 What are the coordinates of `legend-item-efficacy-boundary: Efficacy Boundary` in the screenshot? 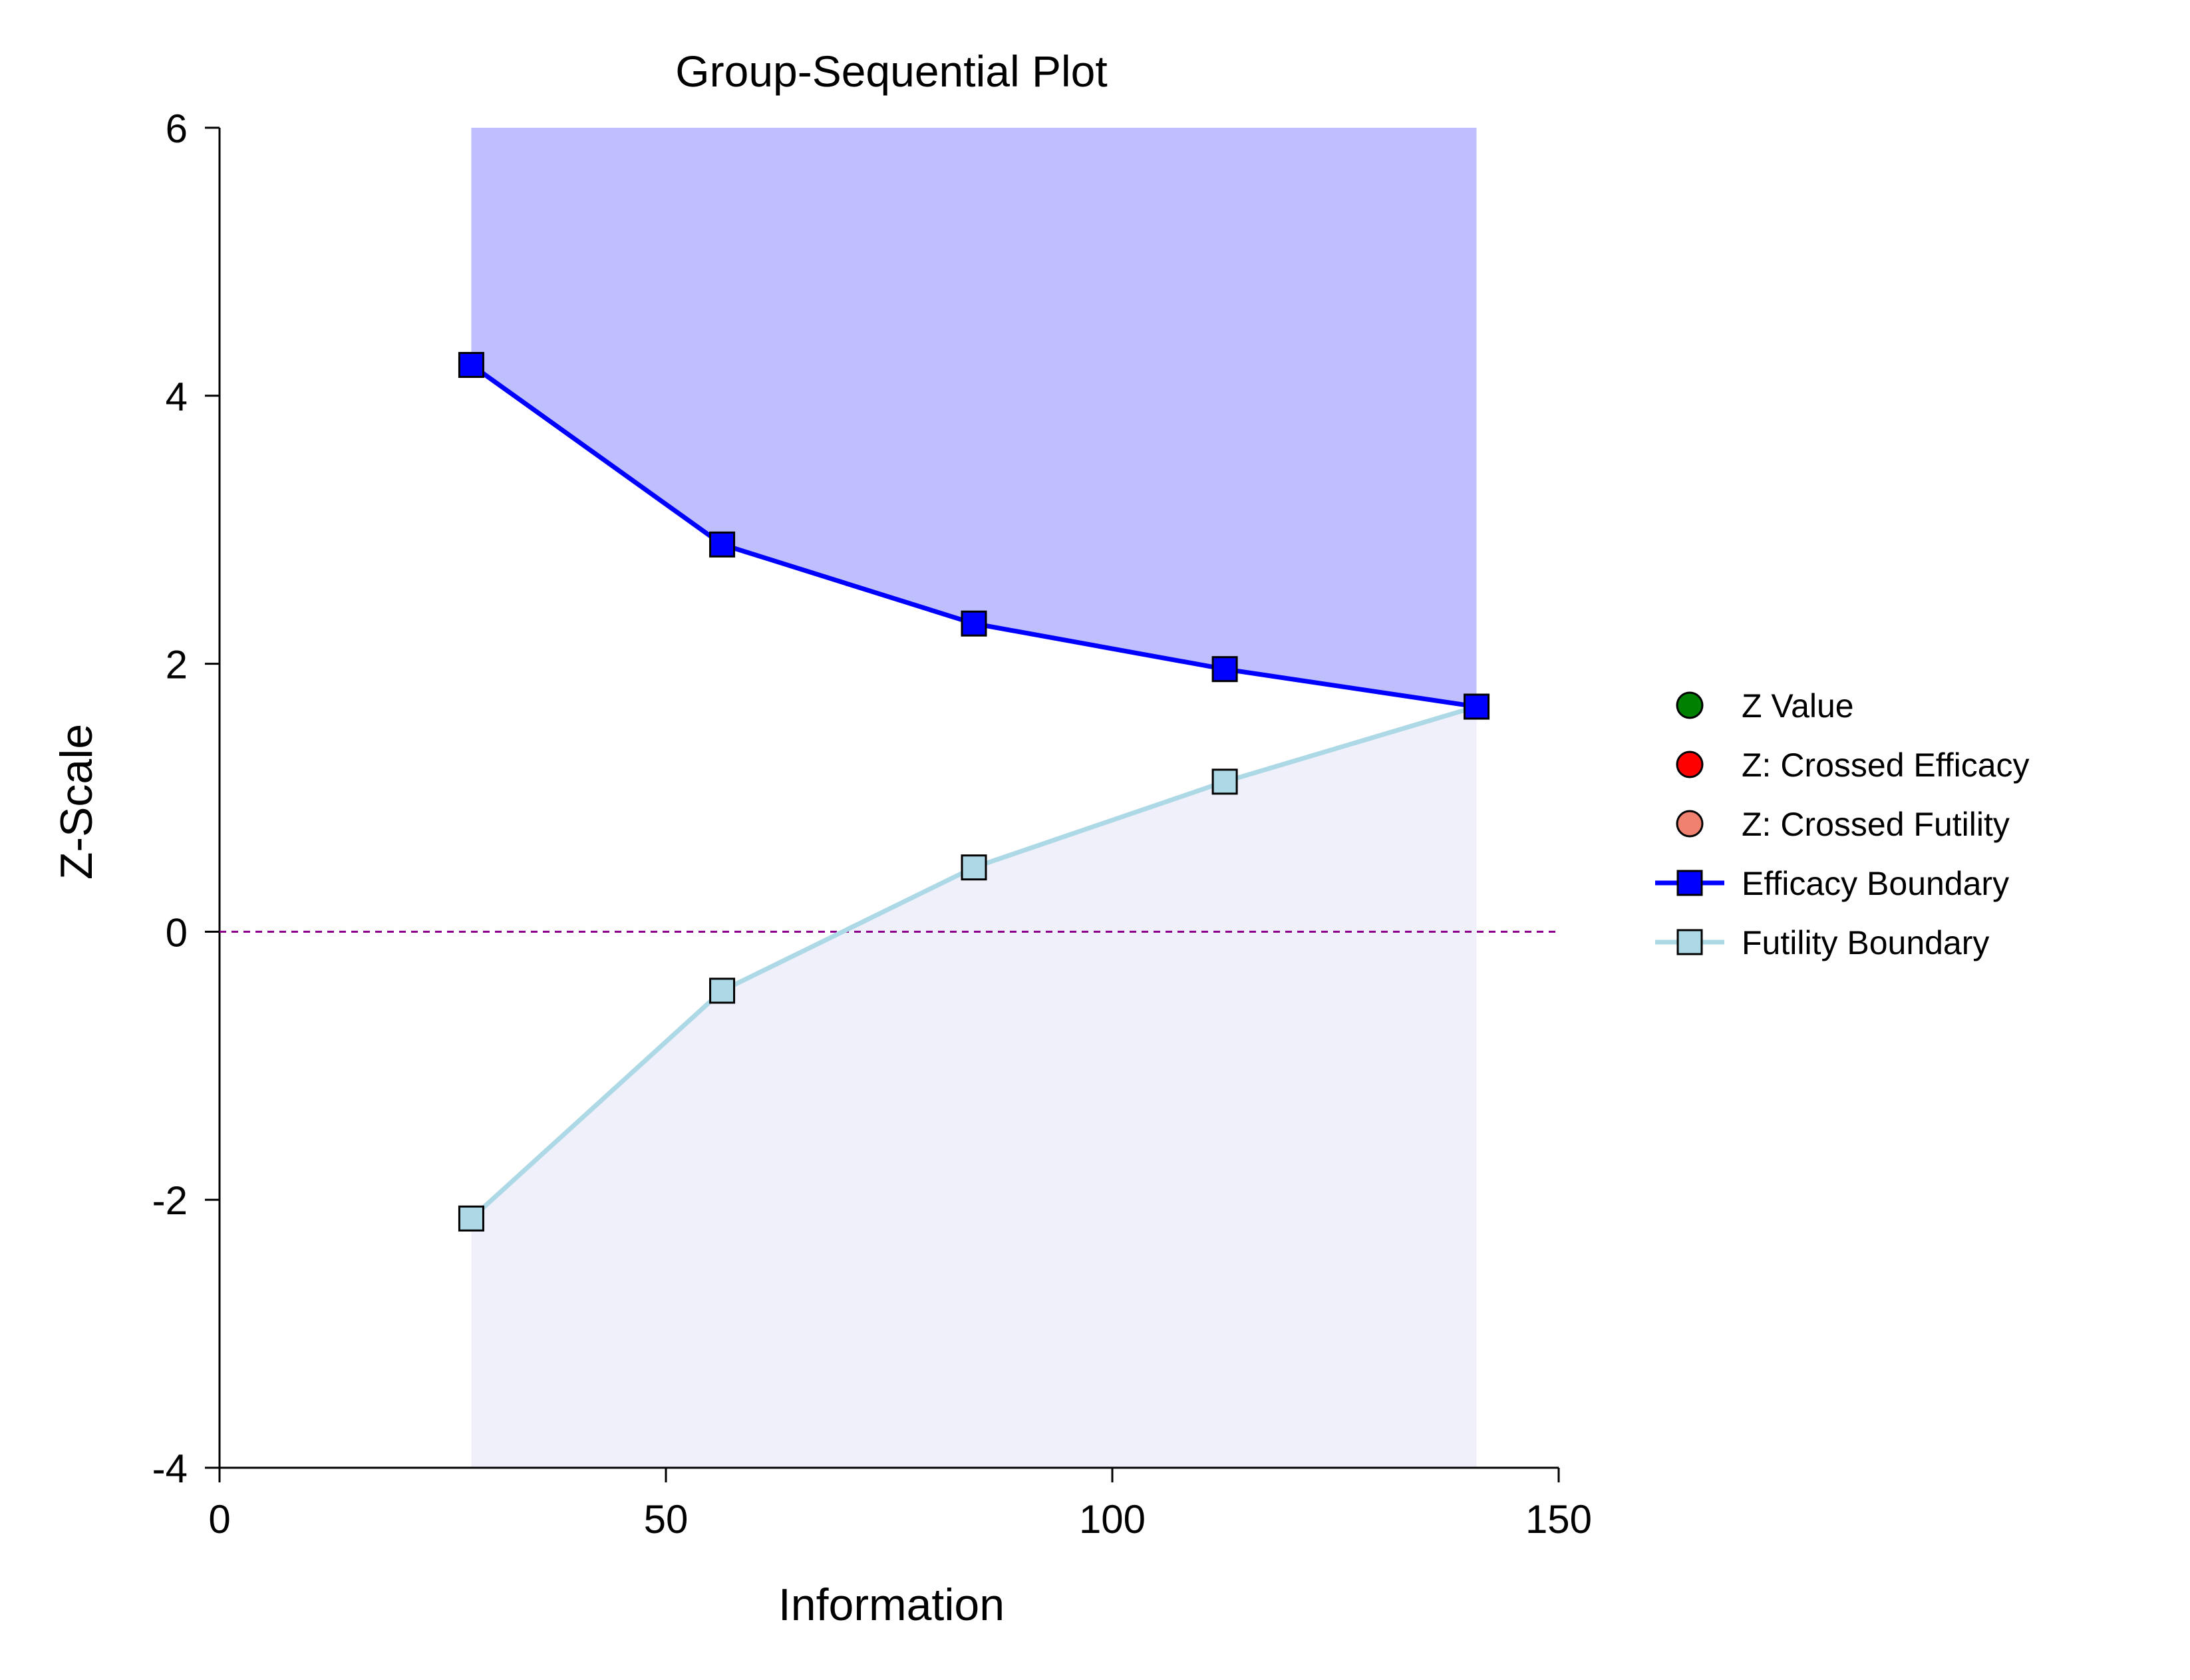 It's located at (1832, 883).